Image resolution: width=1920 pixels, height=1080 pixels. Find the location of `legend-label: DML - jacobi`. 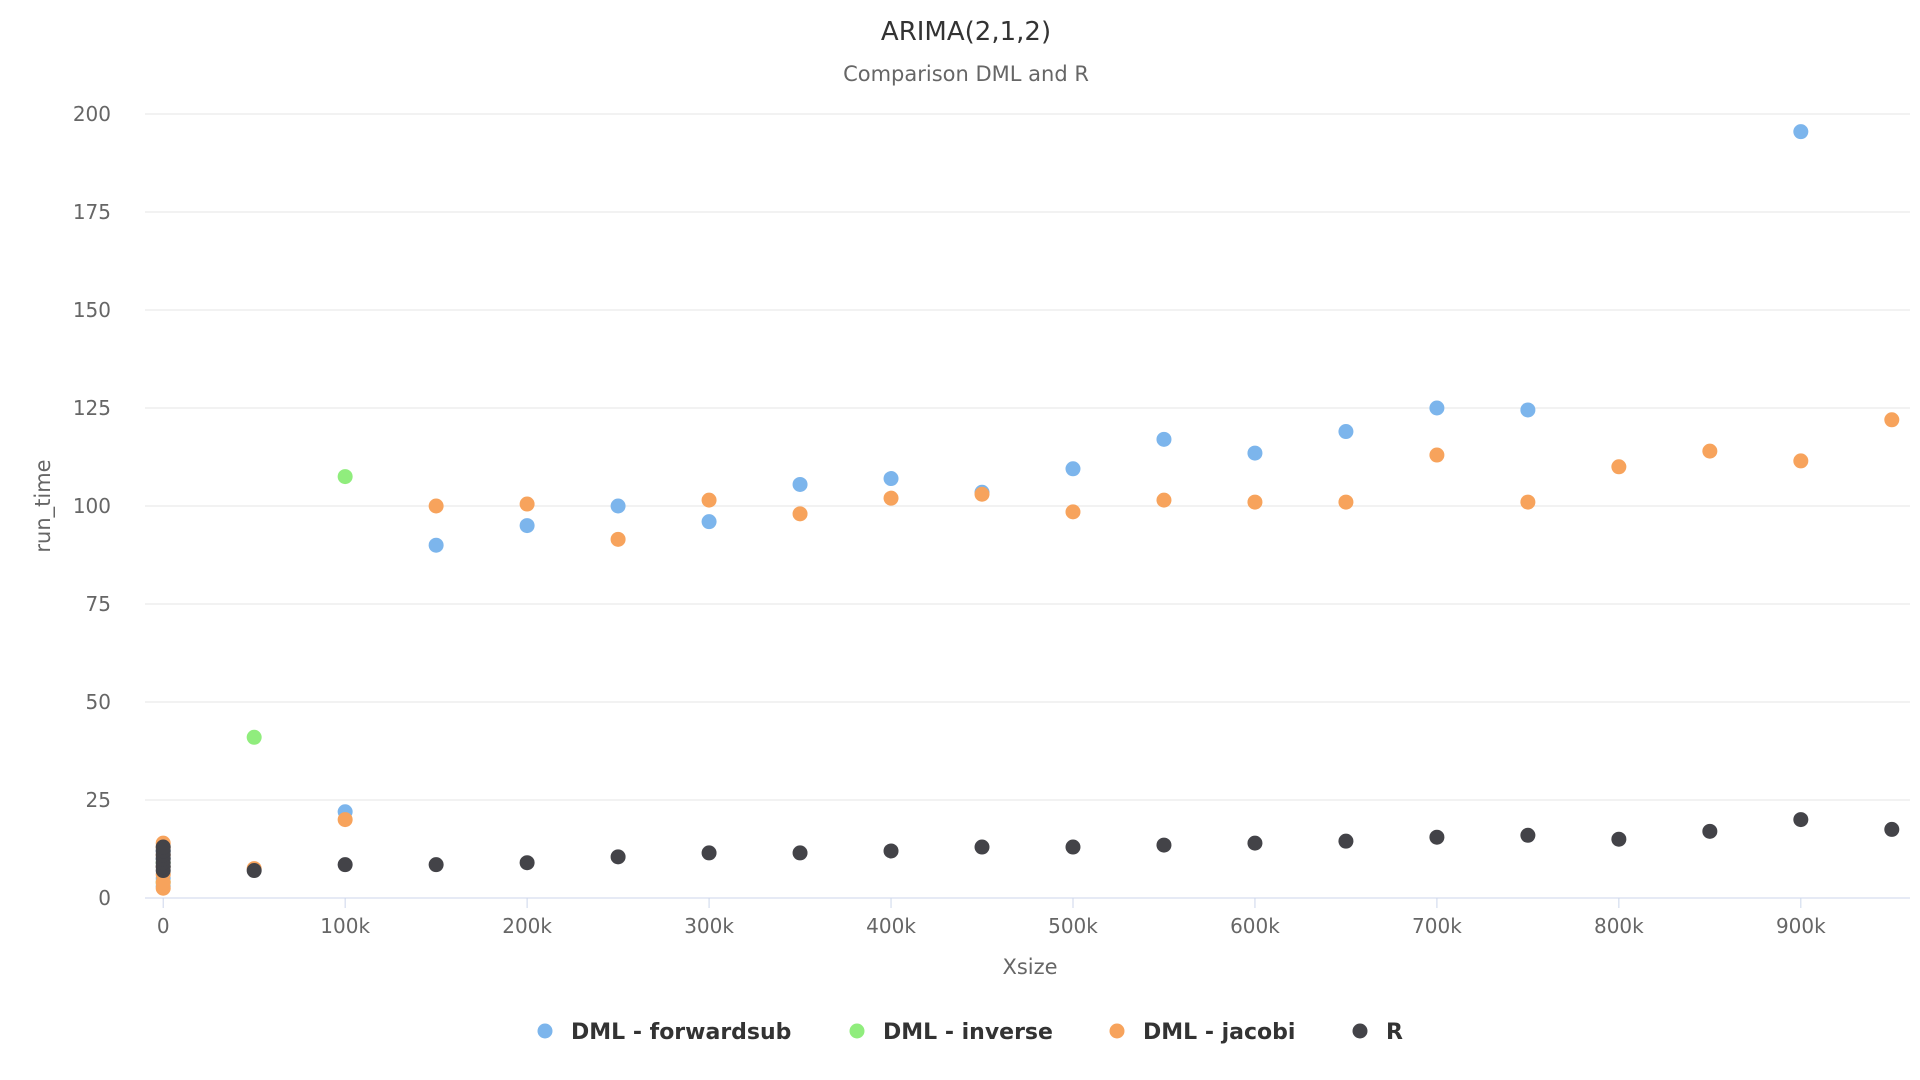

legend-label: DML - jacobi is located at coordinates (1219, 1032).